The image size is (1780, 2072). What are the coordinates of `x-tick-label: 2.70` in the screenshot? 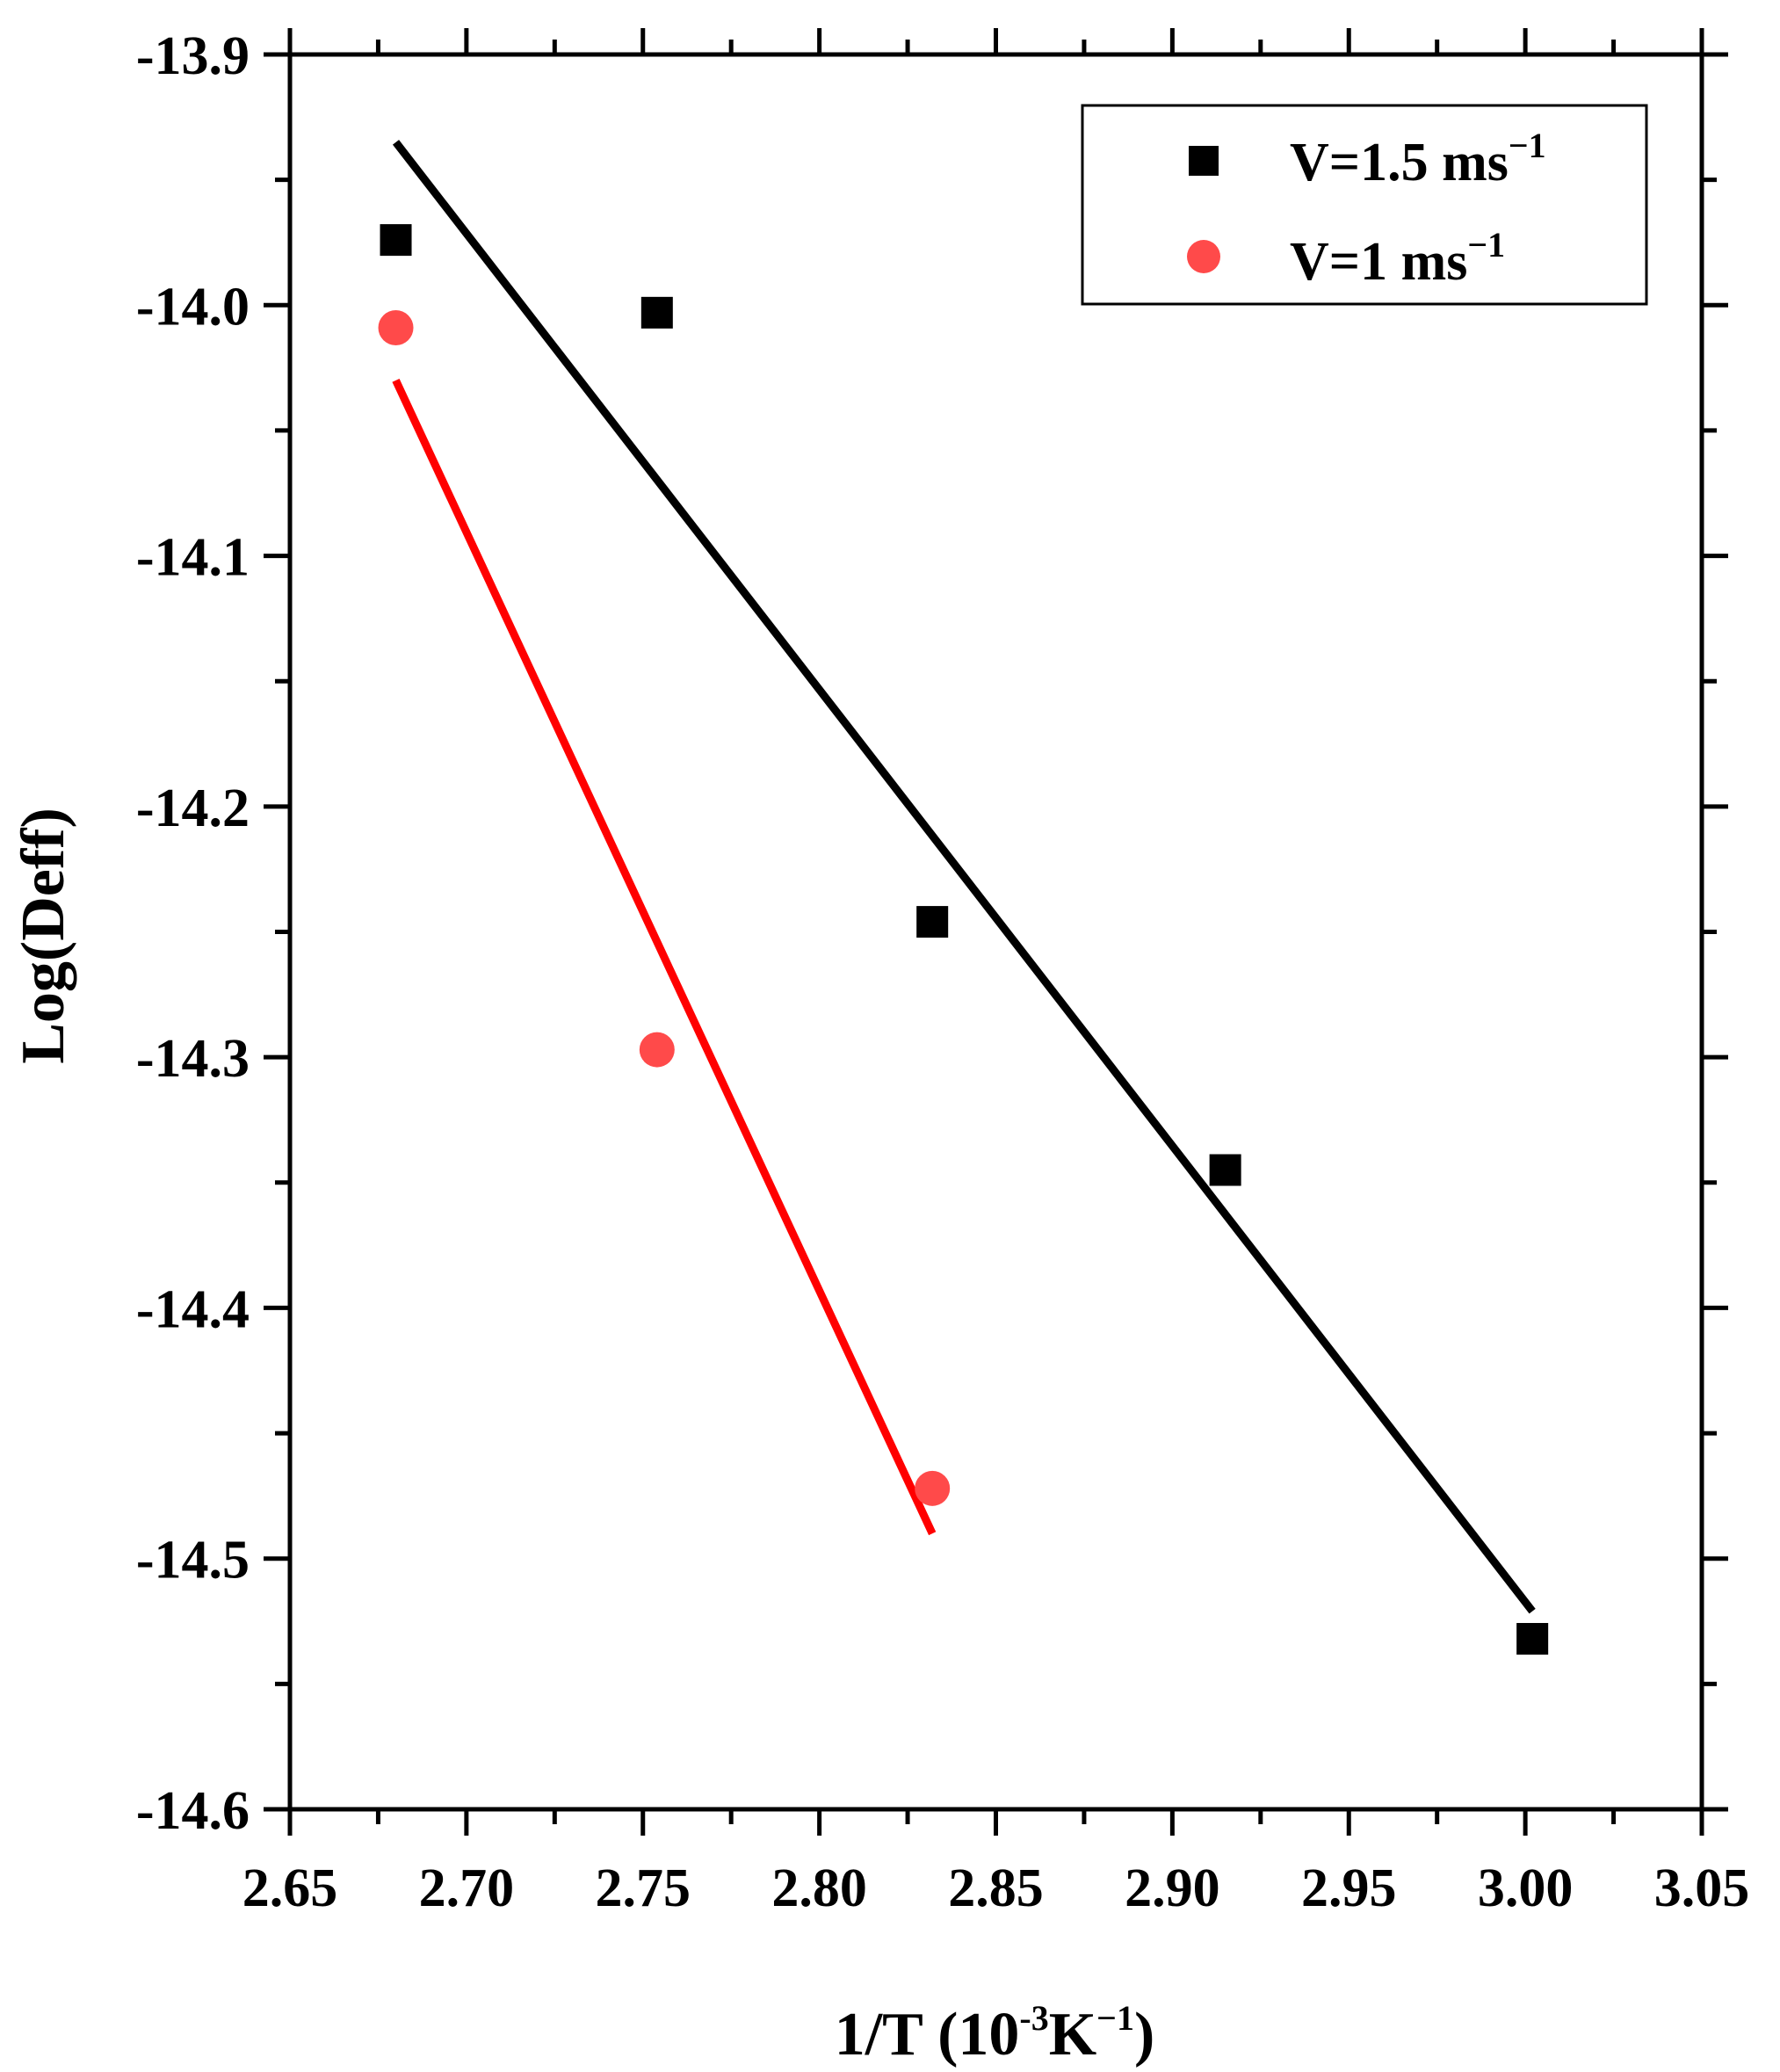 It's located at (467, 1888).